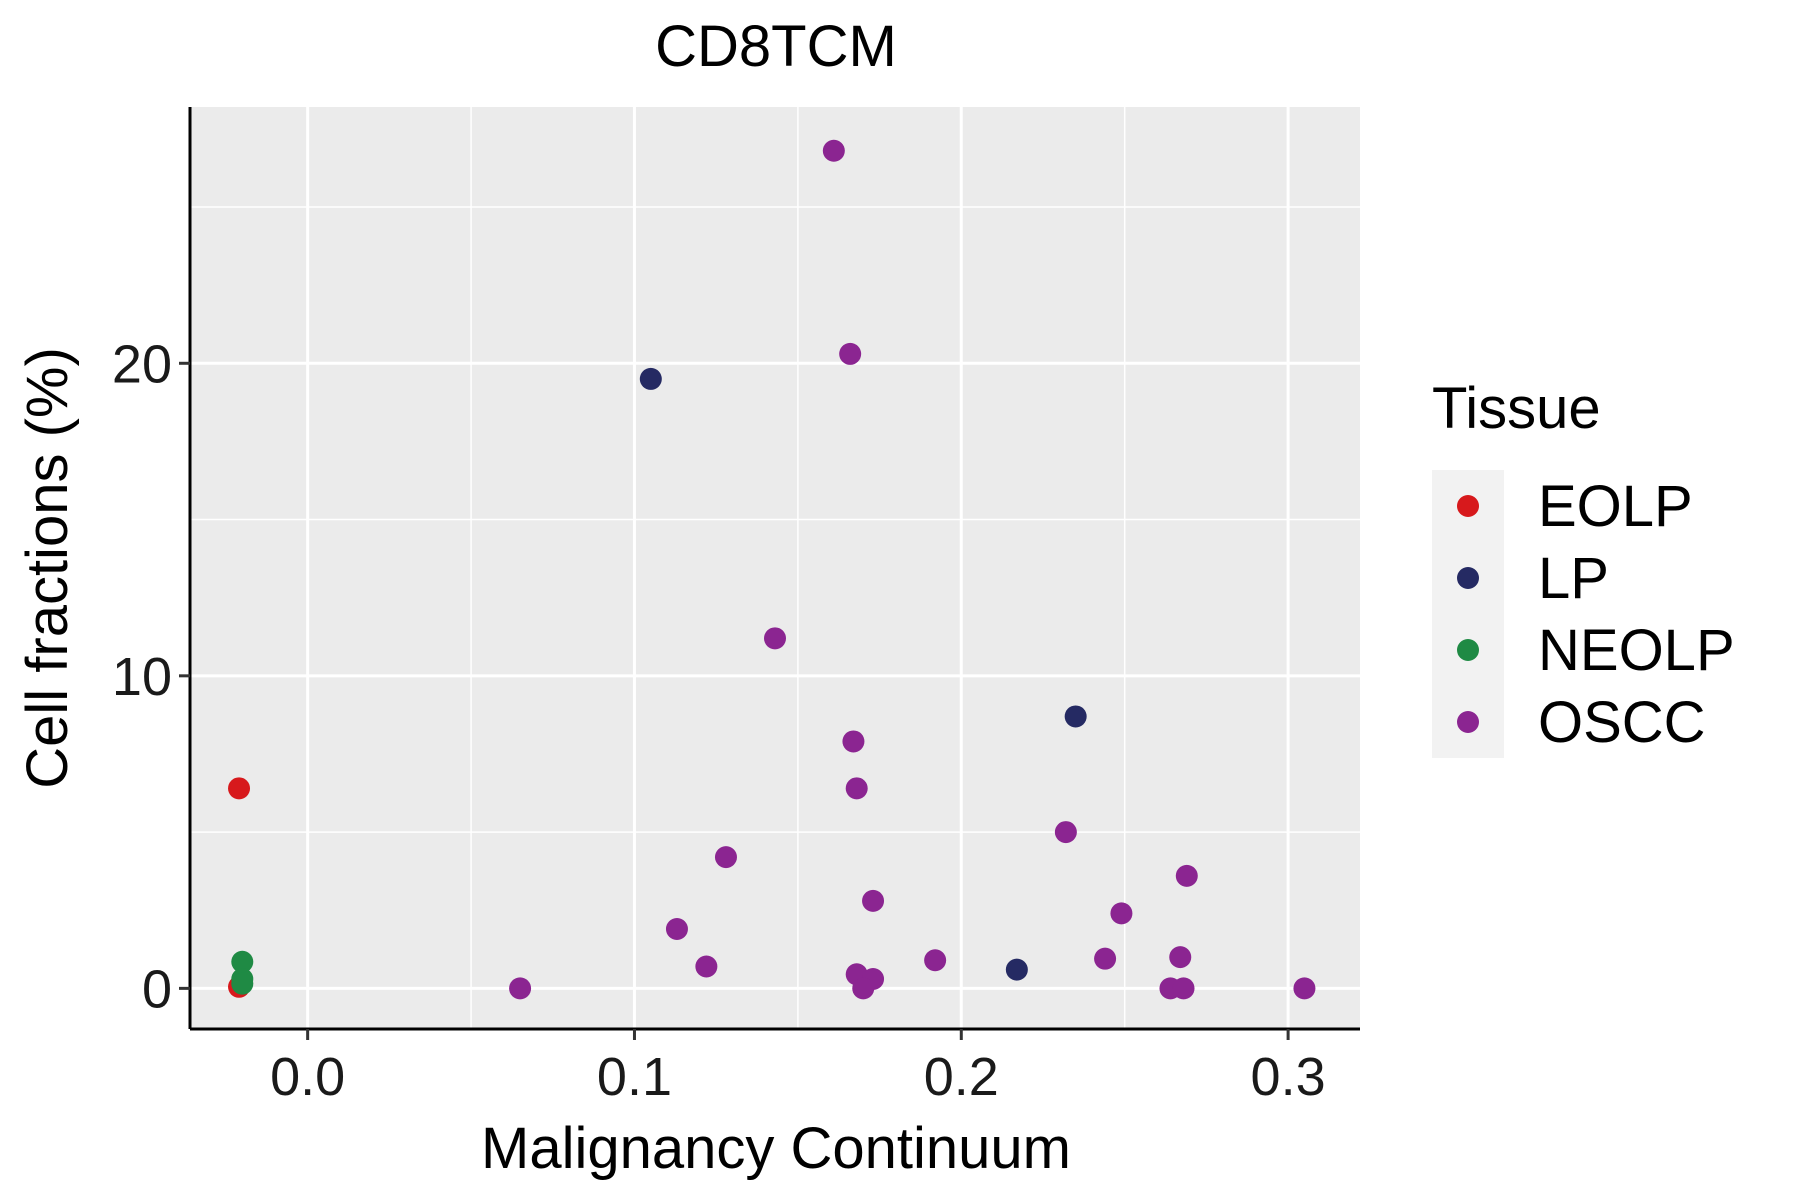 This screenshot has width=1800, height=1200. I want to click on legend-label-oscc: OSCC, so click(1622, 722).